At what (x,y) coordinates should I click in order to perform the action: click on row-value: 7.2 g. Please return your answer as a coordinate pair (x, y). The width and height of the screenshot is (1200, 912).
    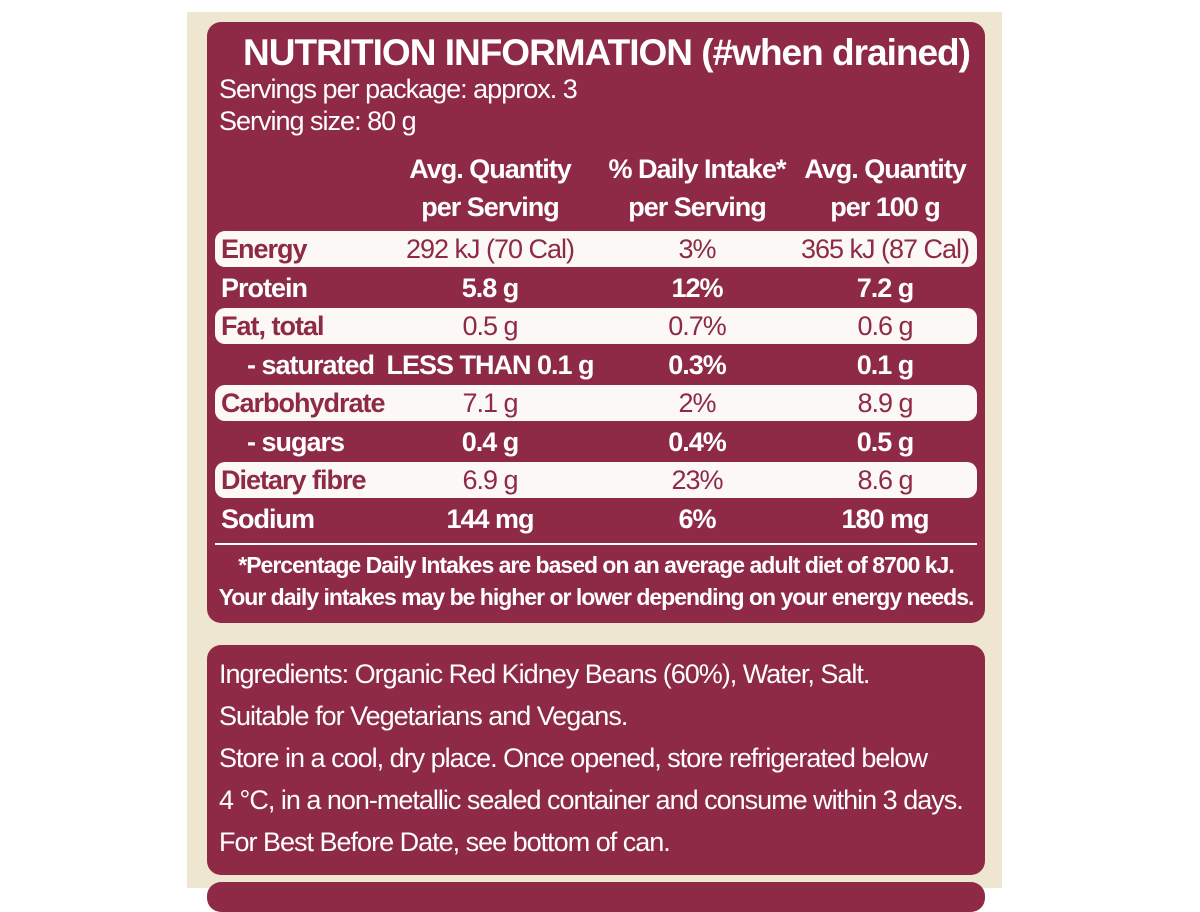
    Looking at the image, I should click on (885, 287).